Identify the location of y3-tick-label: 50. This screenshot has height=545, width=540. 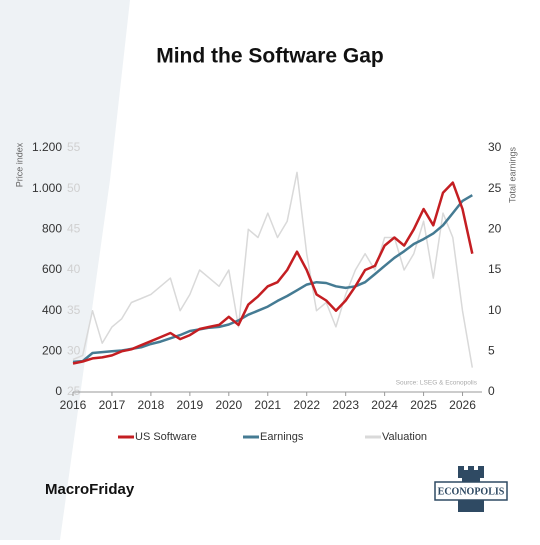
(74, 188).